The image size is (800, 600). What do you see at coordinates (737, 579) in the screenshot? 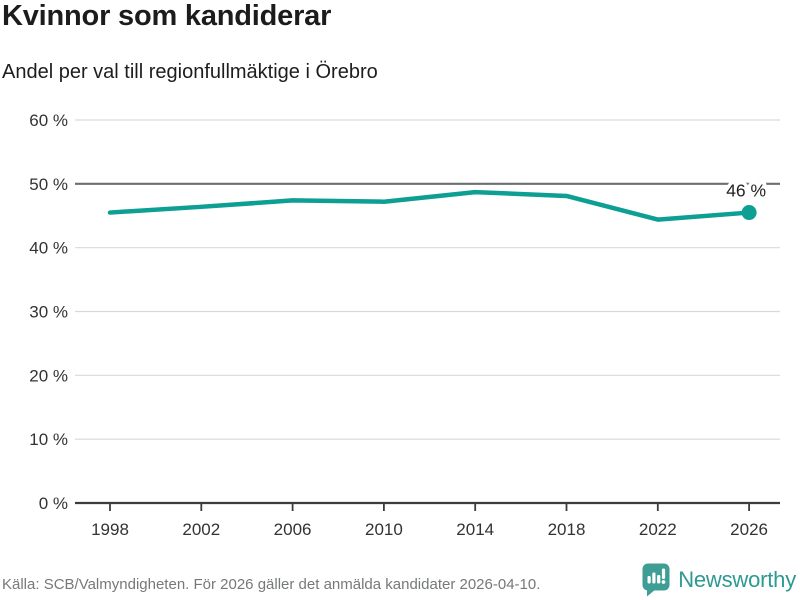
I see `brand-name: Newsworthy` at bounding box center [737, 579].